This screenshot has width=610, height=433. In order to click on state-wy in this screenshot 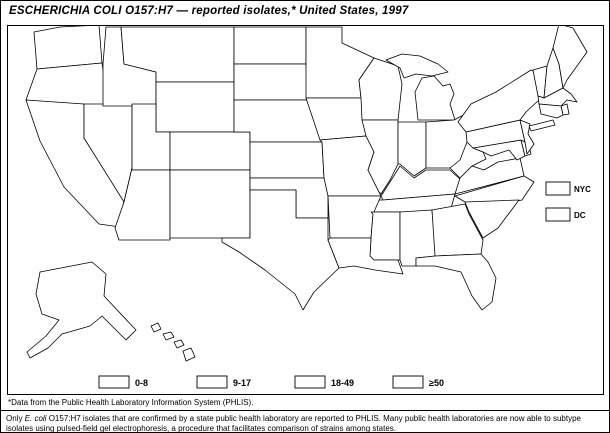, I will do `click(195, 107)`.